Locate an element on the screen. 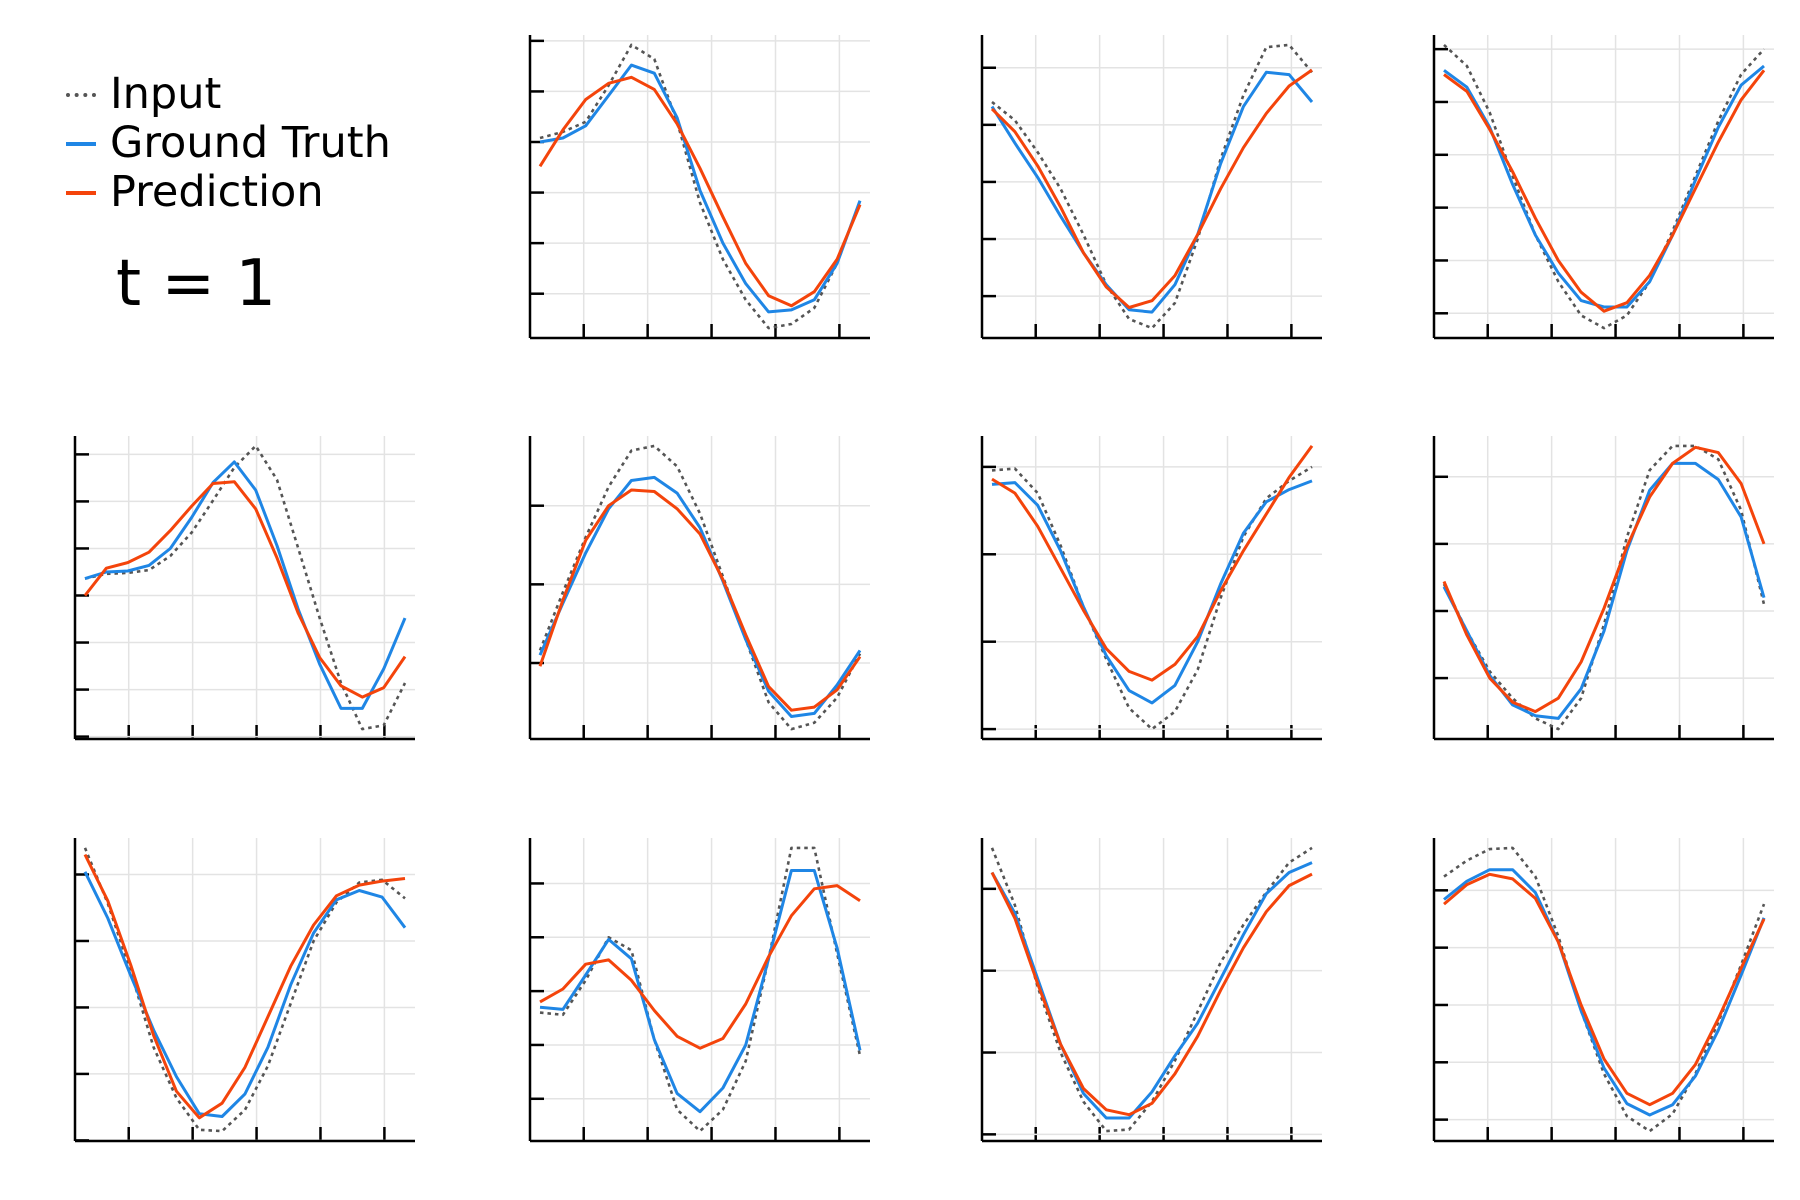 The image size is (1800, 1200). legend-label-prediction: Prediction is located at coordinates (217, 192).